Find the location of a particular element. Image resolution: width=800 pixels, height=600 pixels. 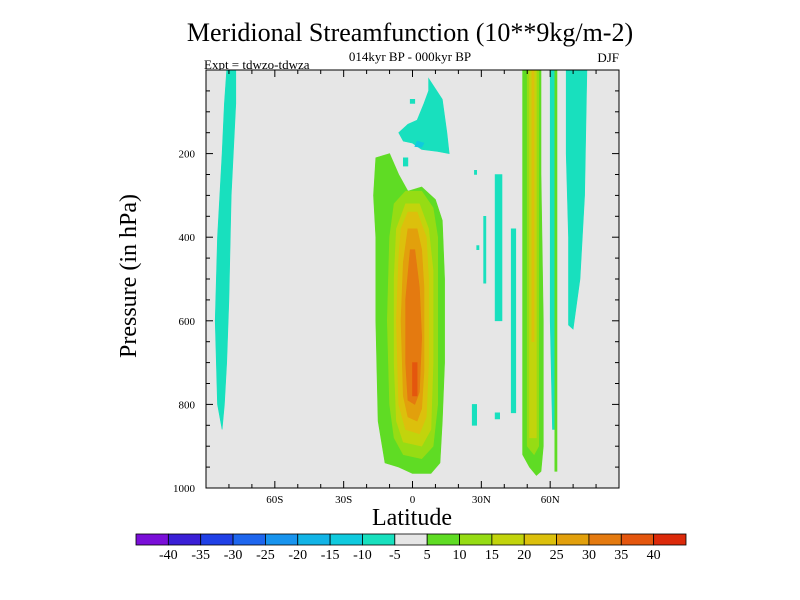

colorbar-label: 15 is located at coordinates (492, 555).